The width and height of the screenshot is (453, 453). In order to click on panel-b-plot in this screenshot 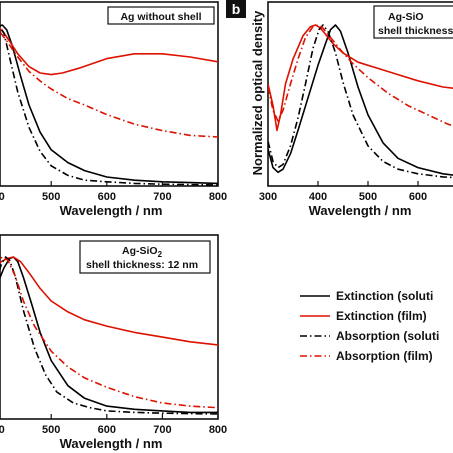, I will do `click(360, 101)`.